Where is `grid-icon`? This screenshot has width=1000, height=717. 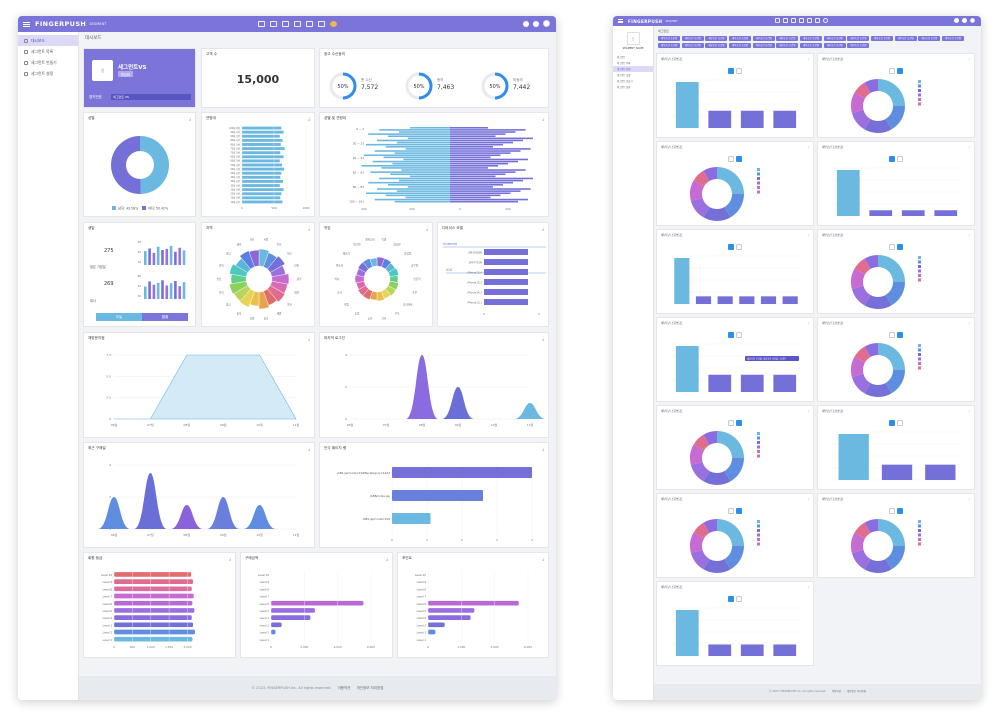 grid-icon is located at coordinates (785, 20).